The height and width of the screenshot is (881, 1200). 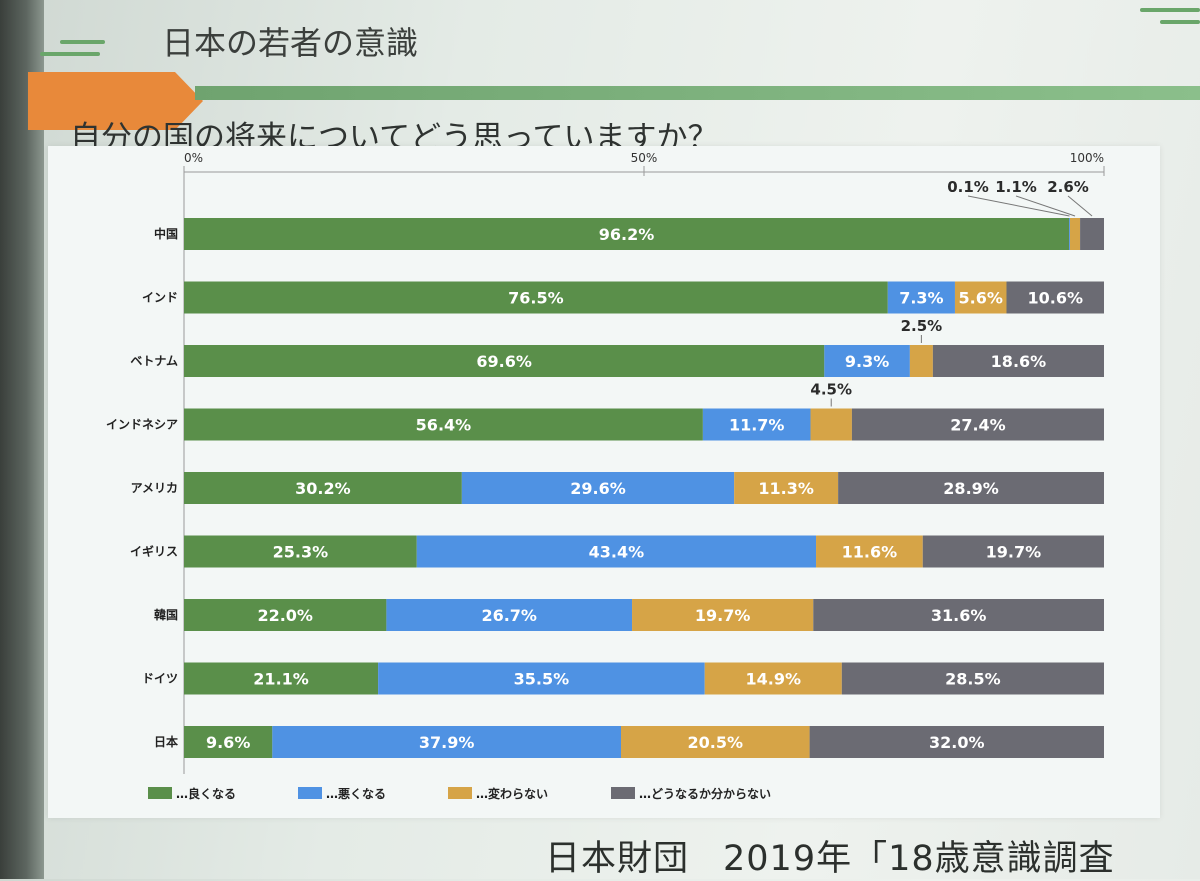 What do you see at coordinates (115, 101) in the screenshot?
I see `orange-arrow-tab` at bounding box center [115, 101].